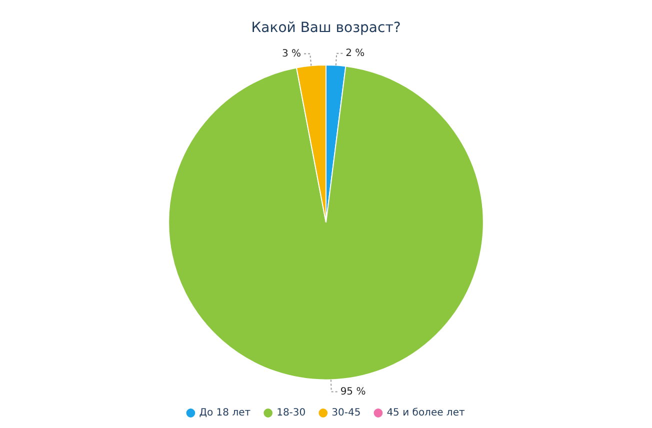 This screenshot has width=652, height=428. What do you see at coordinates (291, 413) in the screenshot?
I see `legend-label: 18-30` at bounding box center [291, 413].